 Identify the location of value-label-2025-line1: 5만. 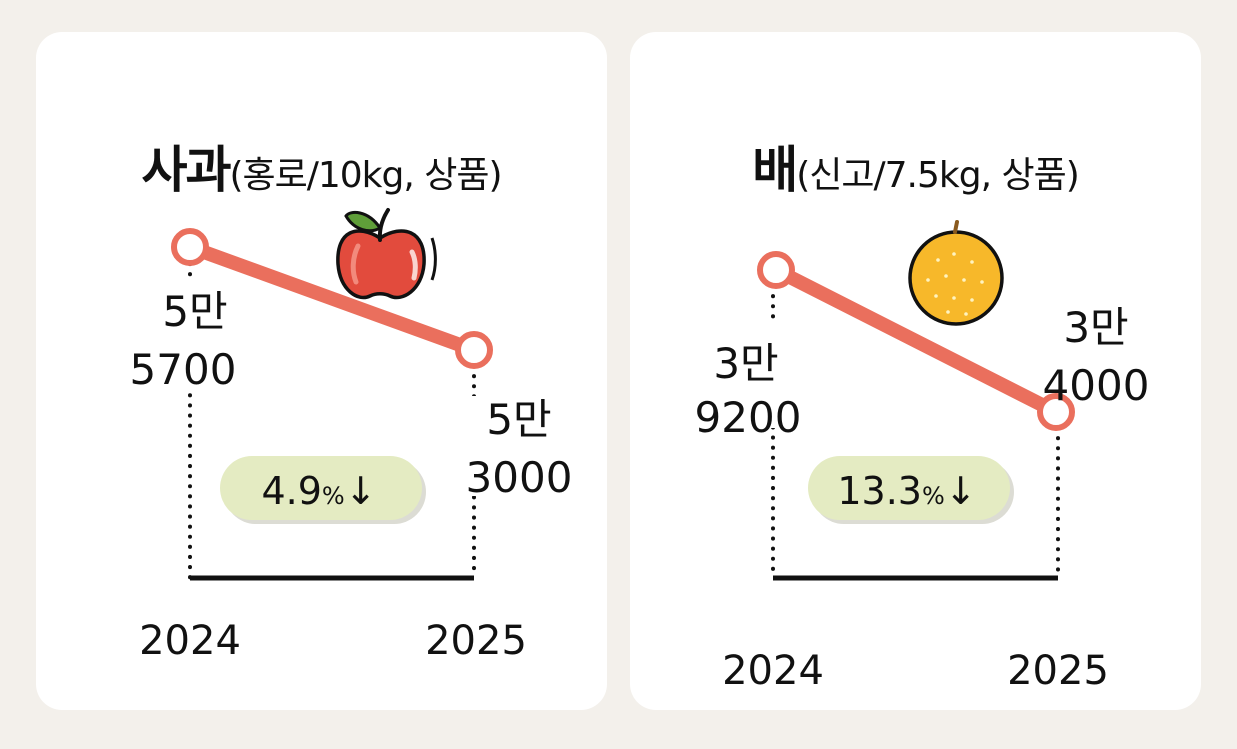
(518, 419).